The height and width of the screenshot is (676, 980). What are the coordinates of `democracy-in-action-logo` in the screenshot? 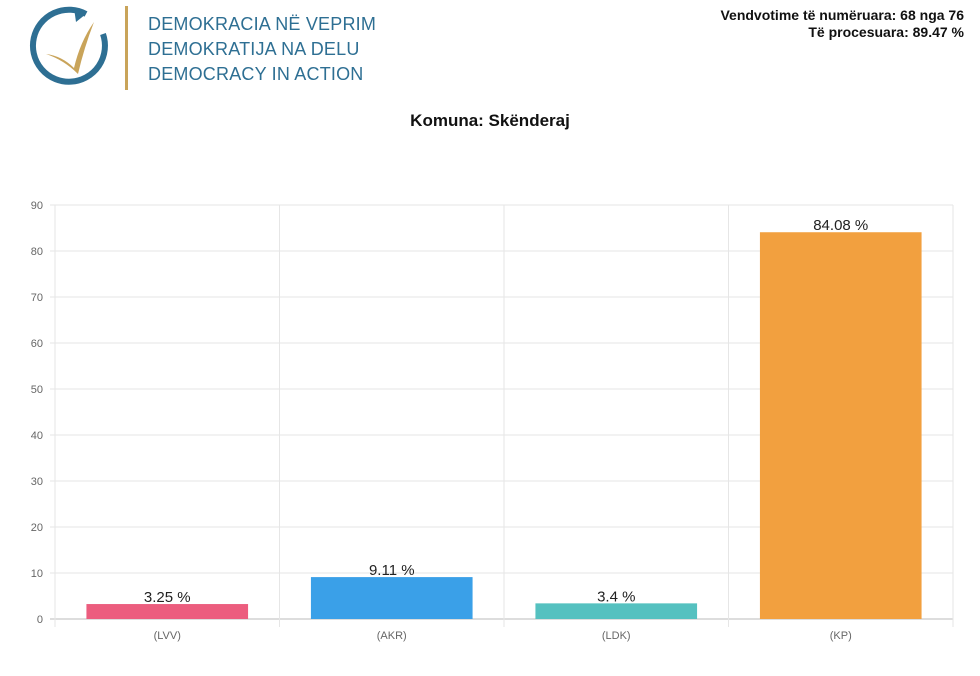 It's located at (78, 48).